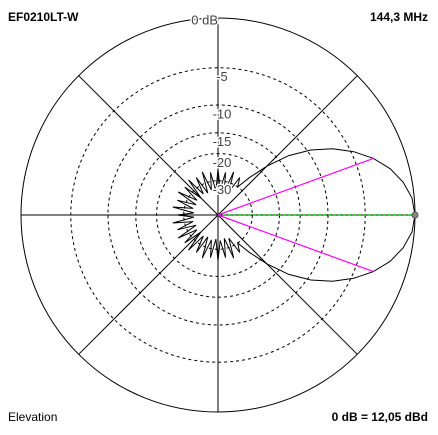  What do you see at coordinates (32, 417) in the screenshot?
I see `plane-label: Elevation` at bounding box center [32, 417].